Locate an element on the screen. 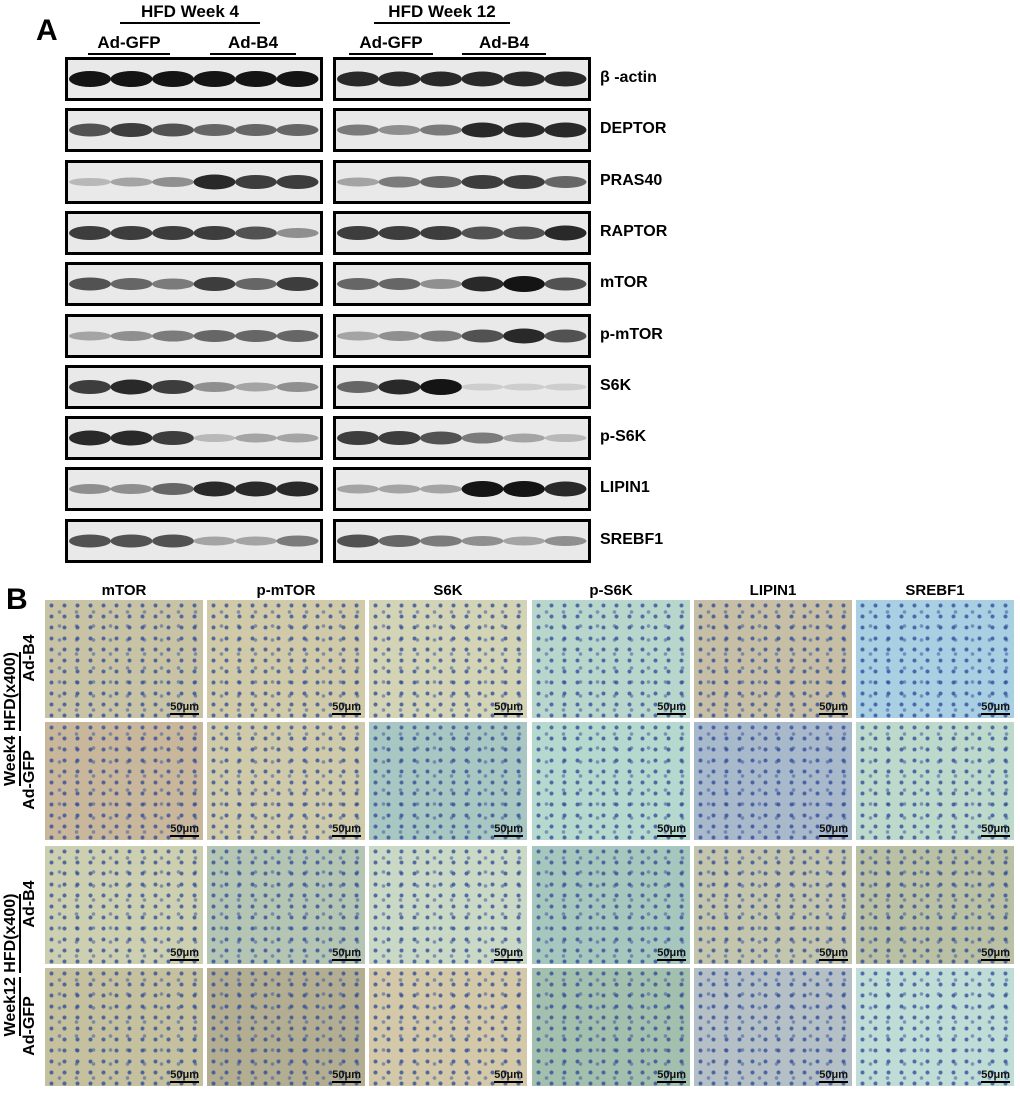 The height and width of the screenshot is (1094, 1020). row-label: Ad-B4 is located at coordinates (29, 904).